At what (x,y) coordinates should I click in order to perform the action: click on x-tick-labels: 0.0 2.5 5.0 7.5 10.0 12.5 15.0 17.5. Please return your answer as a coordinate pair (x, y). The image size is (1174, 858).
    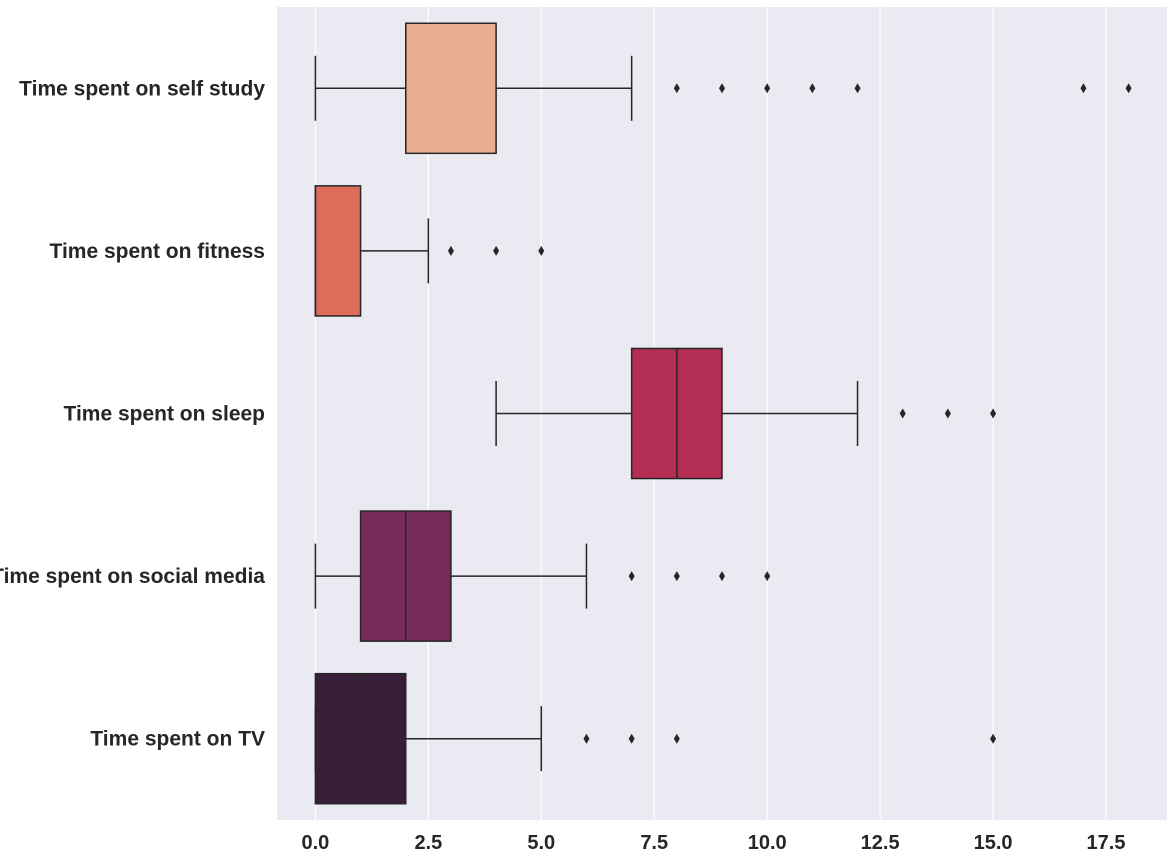
    Looking at the image, I should click on (713, 843).